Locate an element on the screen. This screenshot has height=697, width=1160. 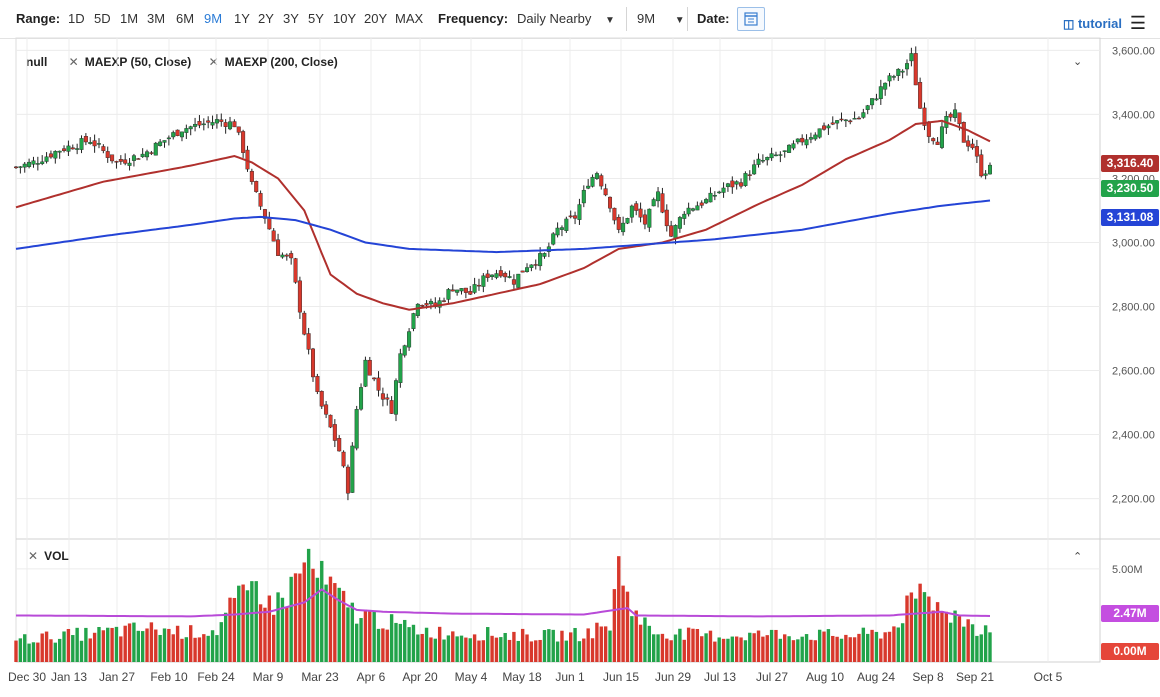
range-9m: 9M is located at coordinates (213, 18).